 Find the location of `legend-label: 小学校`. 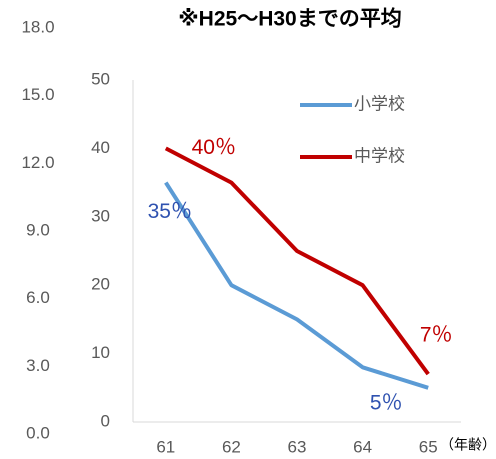

legend-label: 小学校 is located at coordinates (379, 103).